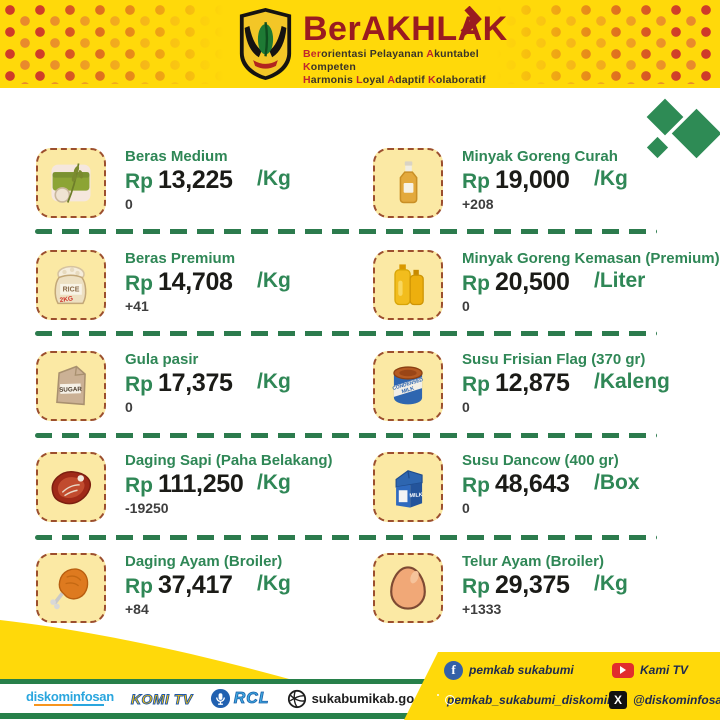 This screenshot has width=720, height=720. What do you see at coordinates (150, 651) in the screenshot?
I see `yellow-wedge-decoration` at bounding box center [150, 651].